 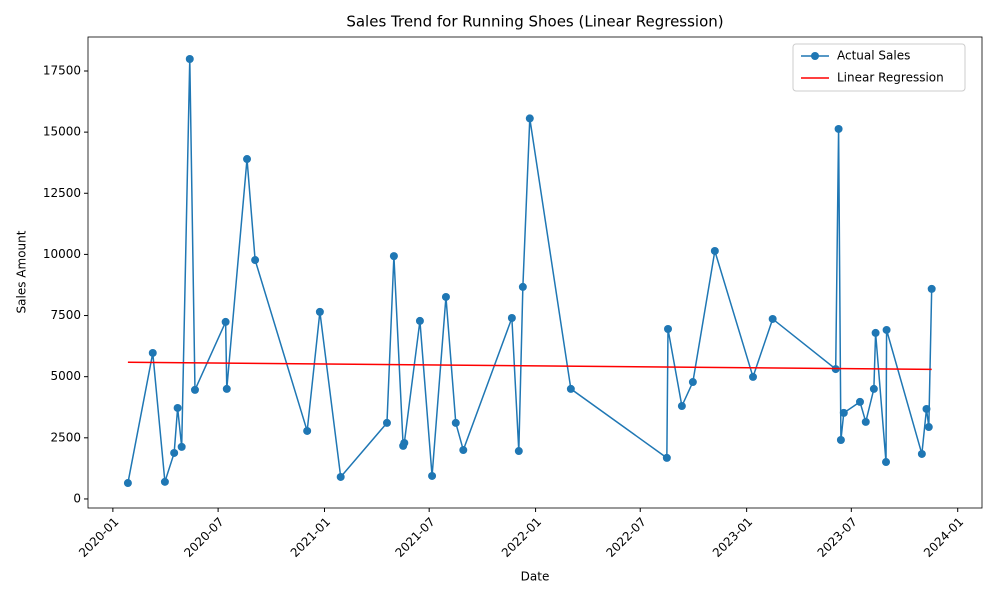 I want to click on x-axis-label: Date, so click(x=535, y=577).